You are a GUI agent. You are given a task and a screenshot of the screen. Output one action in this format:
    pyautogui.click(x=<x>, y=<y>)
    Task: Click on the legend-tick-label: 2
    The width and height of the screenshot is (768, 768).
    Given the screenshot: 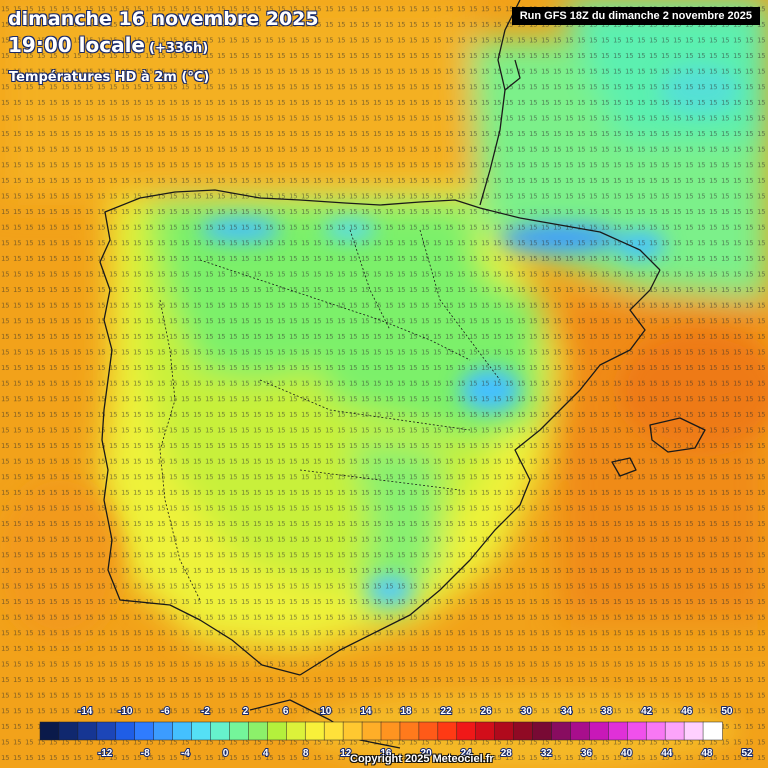 What is the action you would take?
    pyautogui.click(x=246, y=711)
    